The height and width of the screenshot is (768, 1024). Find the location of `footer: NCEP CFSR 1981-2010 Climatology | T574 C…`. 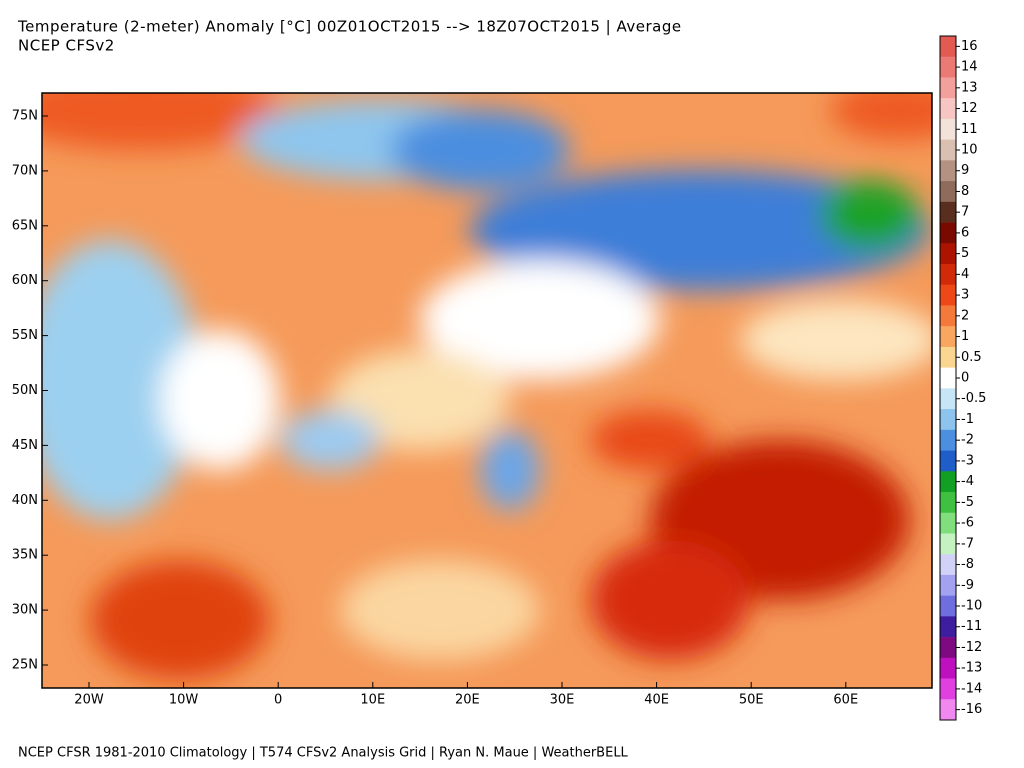

footer: NCEP CFSR 1981-2010 Climatology | T574 C… is located at coordinates (323, 753).